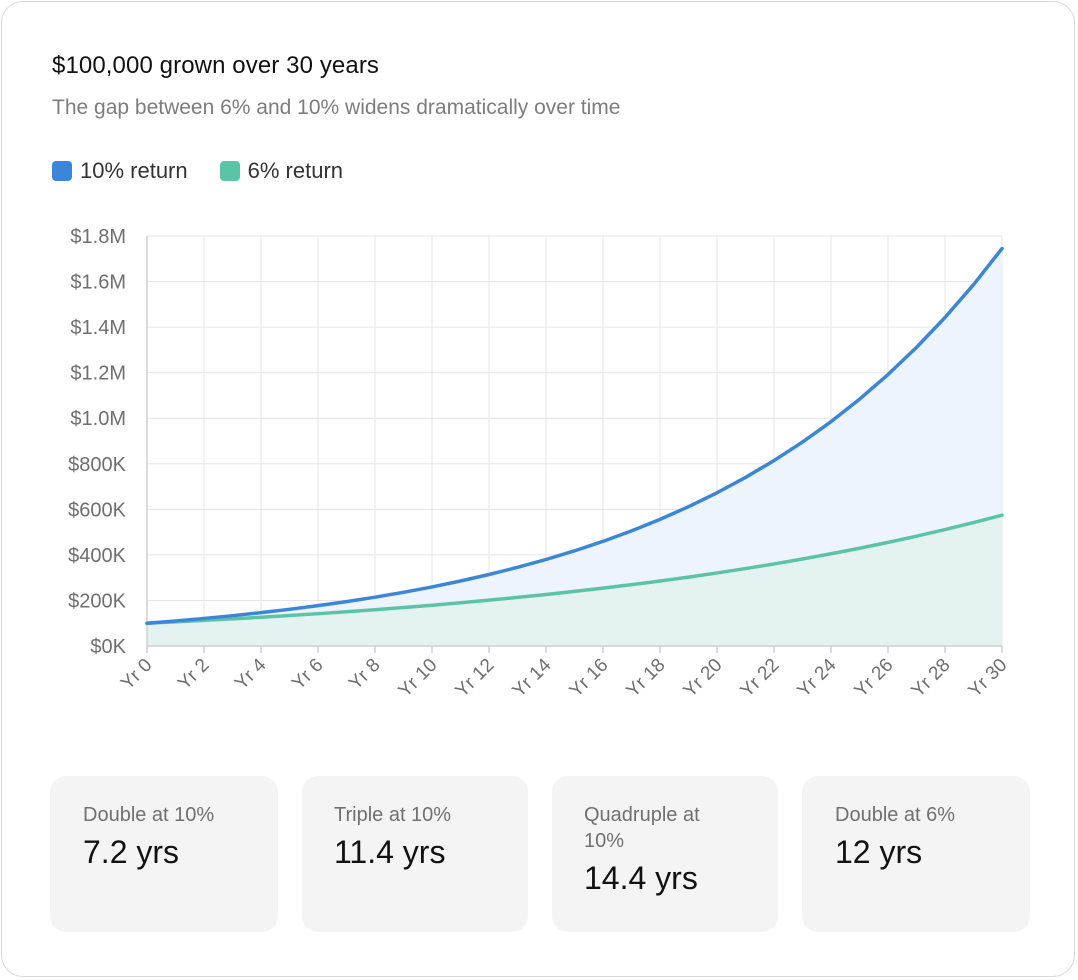  Describe the element at coordinates (98, 419) in the screenshot. I see `y-tick-label: $1.0M` at that location.